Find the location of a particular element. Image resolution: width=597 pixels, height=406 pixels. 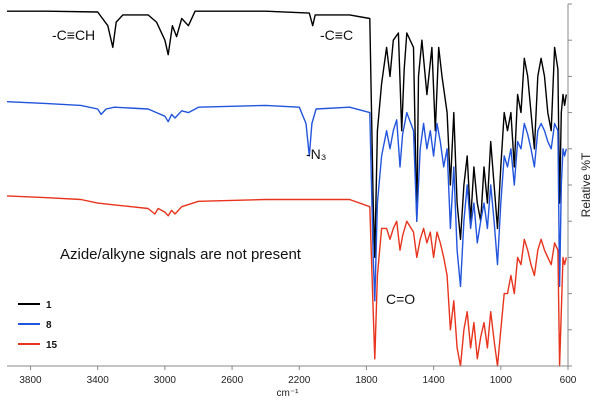

annotation-no-signals: Azide/alkyne signals are not present is located at coordinates (181, 254).